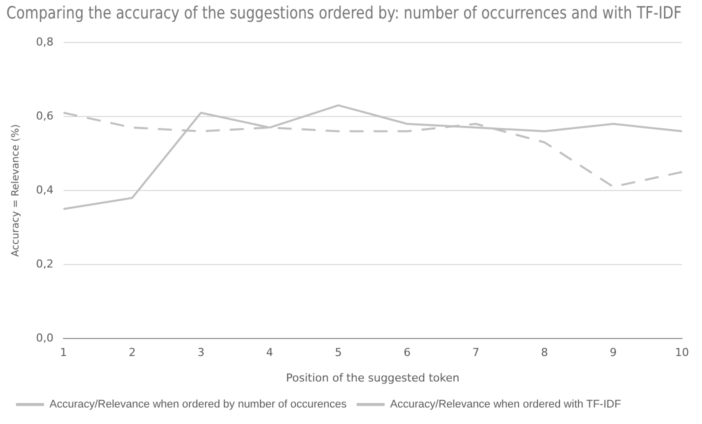 The width and height of the screenshot is (702, 424). What do you see at coordinates (373, 377) in the screenshot?
I see `x-axis-title: Position of the suggested token` at bounding box center [373, 377].